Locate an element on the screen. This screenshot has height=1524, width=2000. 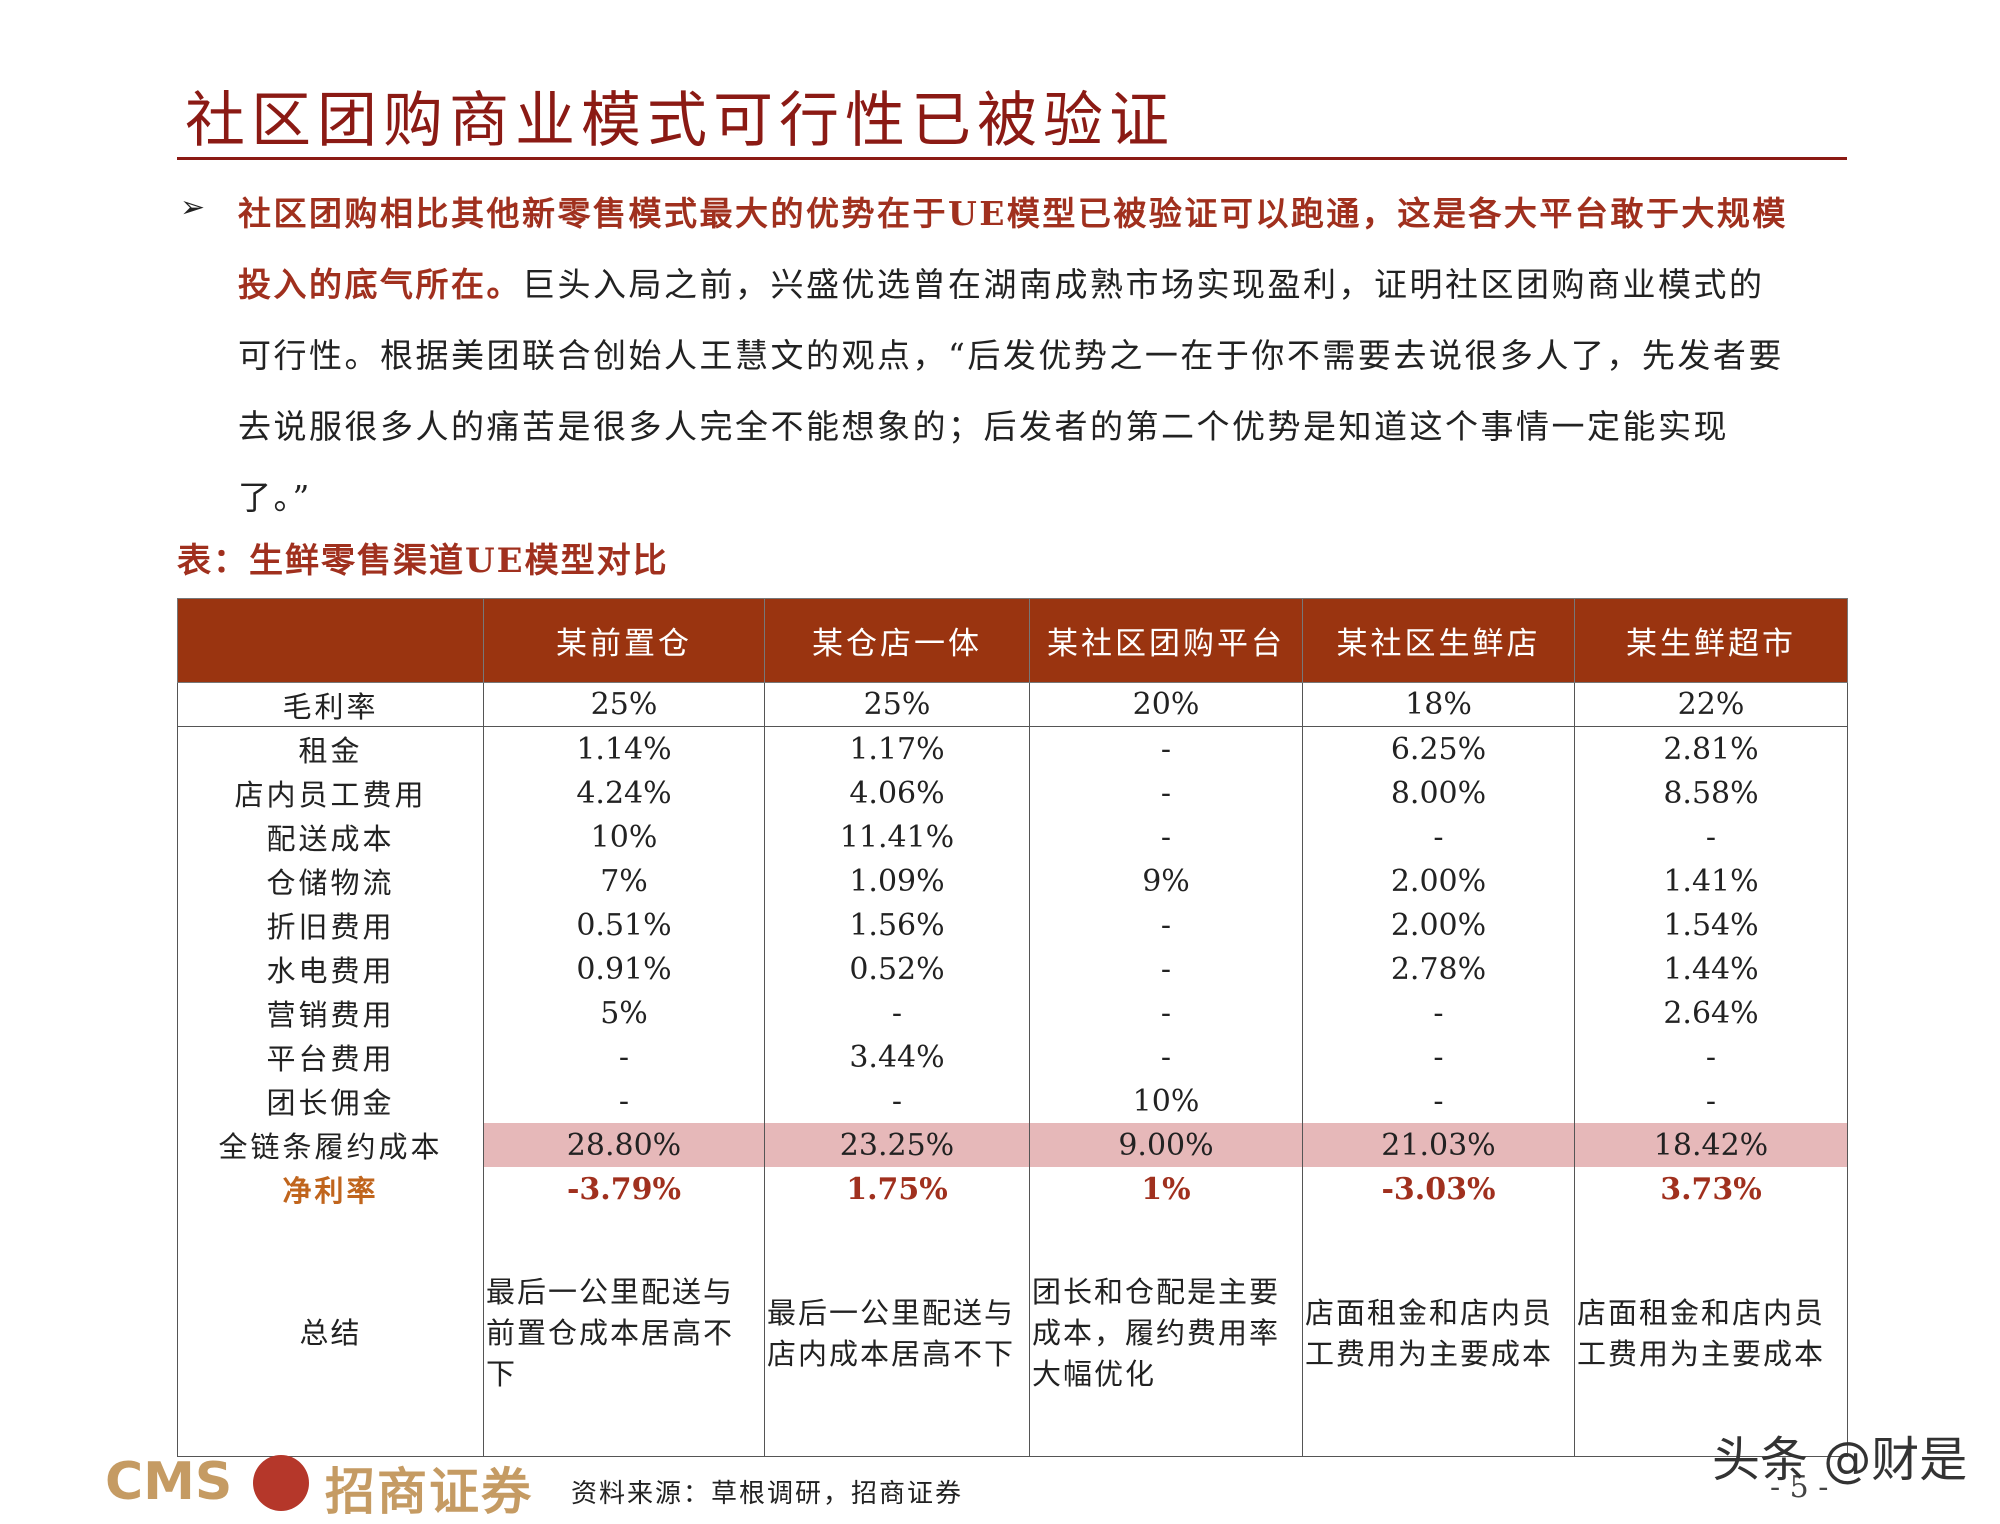
logo-icon is located at coordinates (281, 1483).